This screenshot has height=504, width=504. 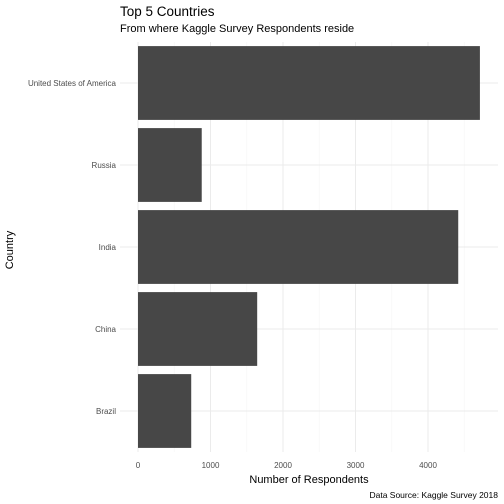 What do you see at coordinates (298, 247) in the screenshot?
I see `bar-india` at bounding box center [298, 247].